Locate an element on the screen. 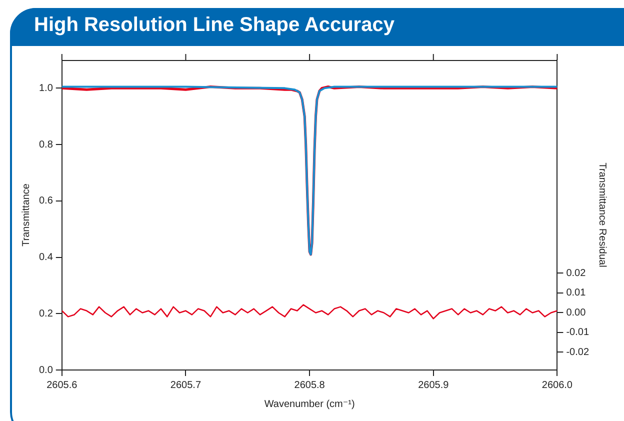 The image size is (624, 421). x-tick-label: 2605.9 is located at coordinates (434, 385).